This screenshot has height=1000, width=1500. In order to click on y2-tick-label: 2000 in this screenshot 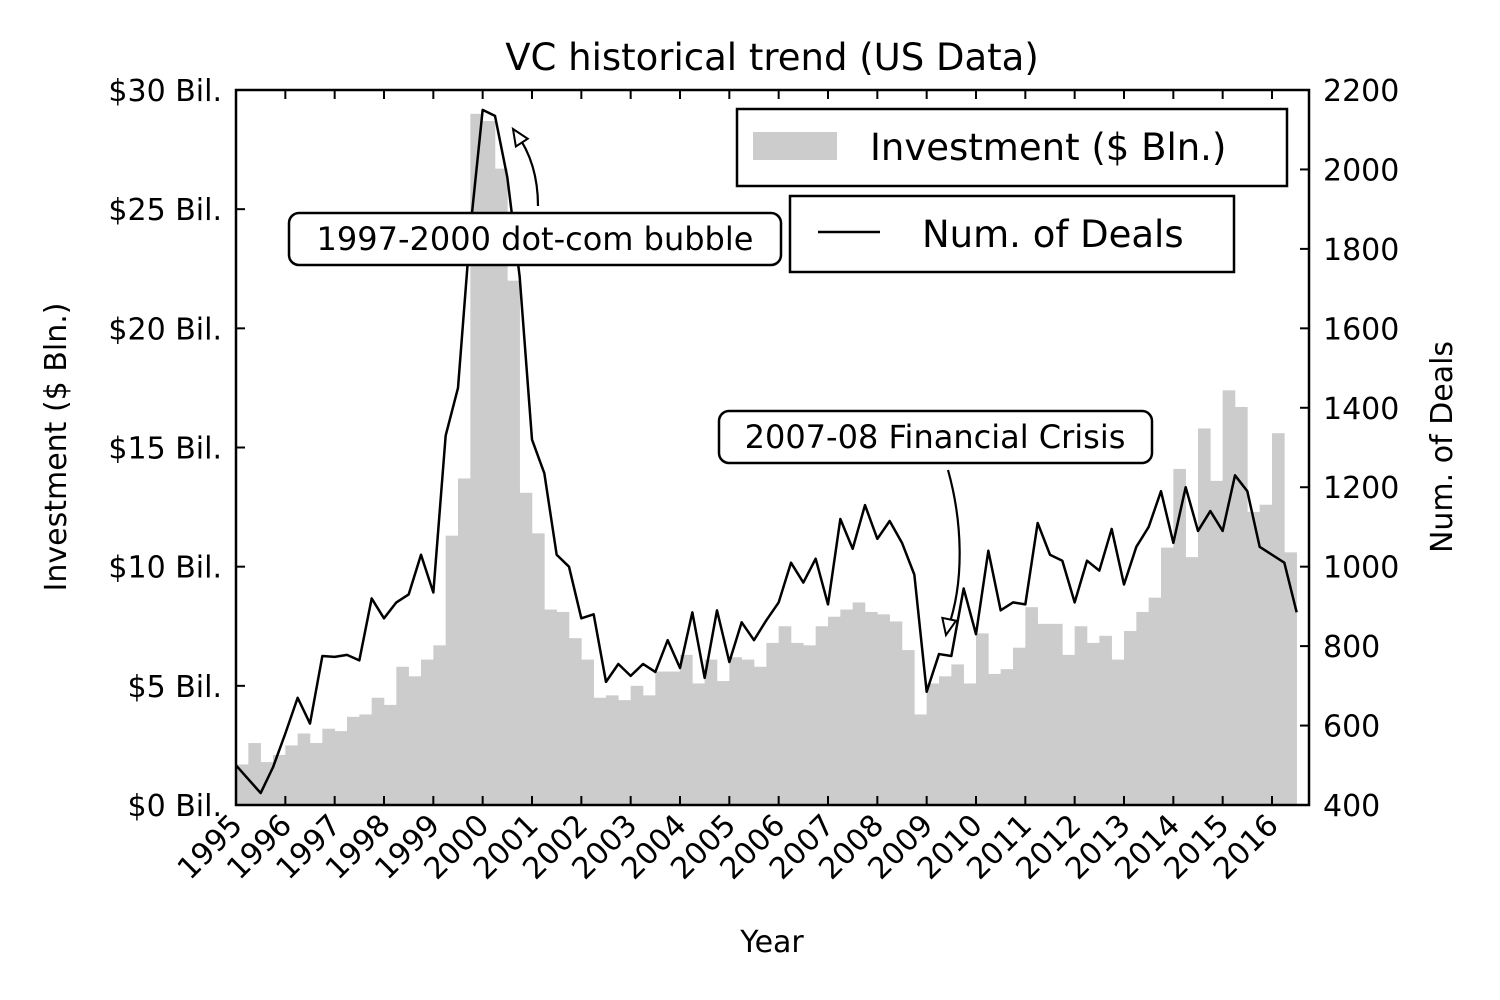, I will do `click(1361, 170)`.